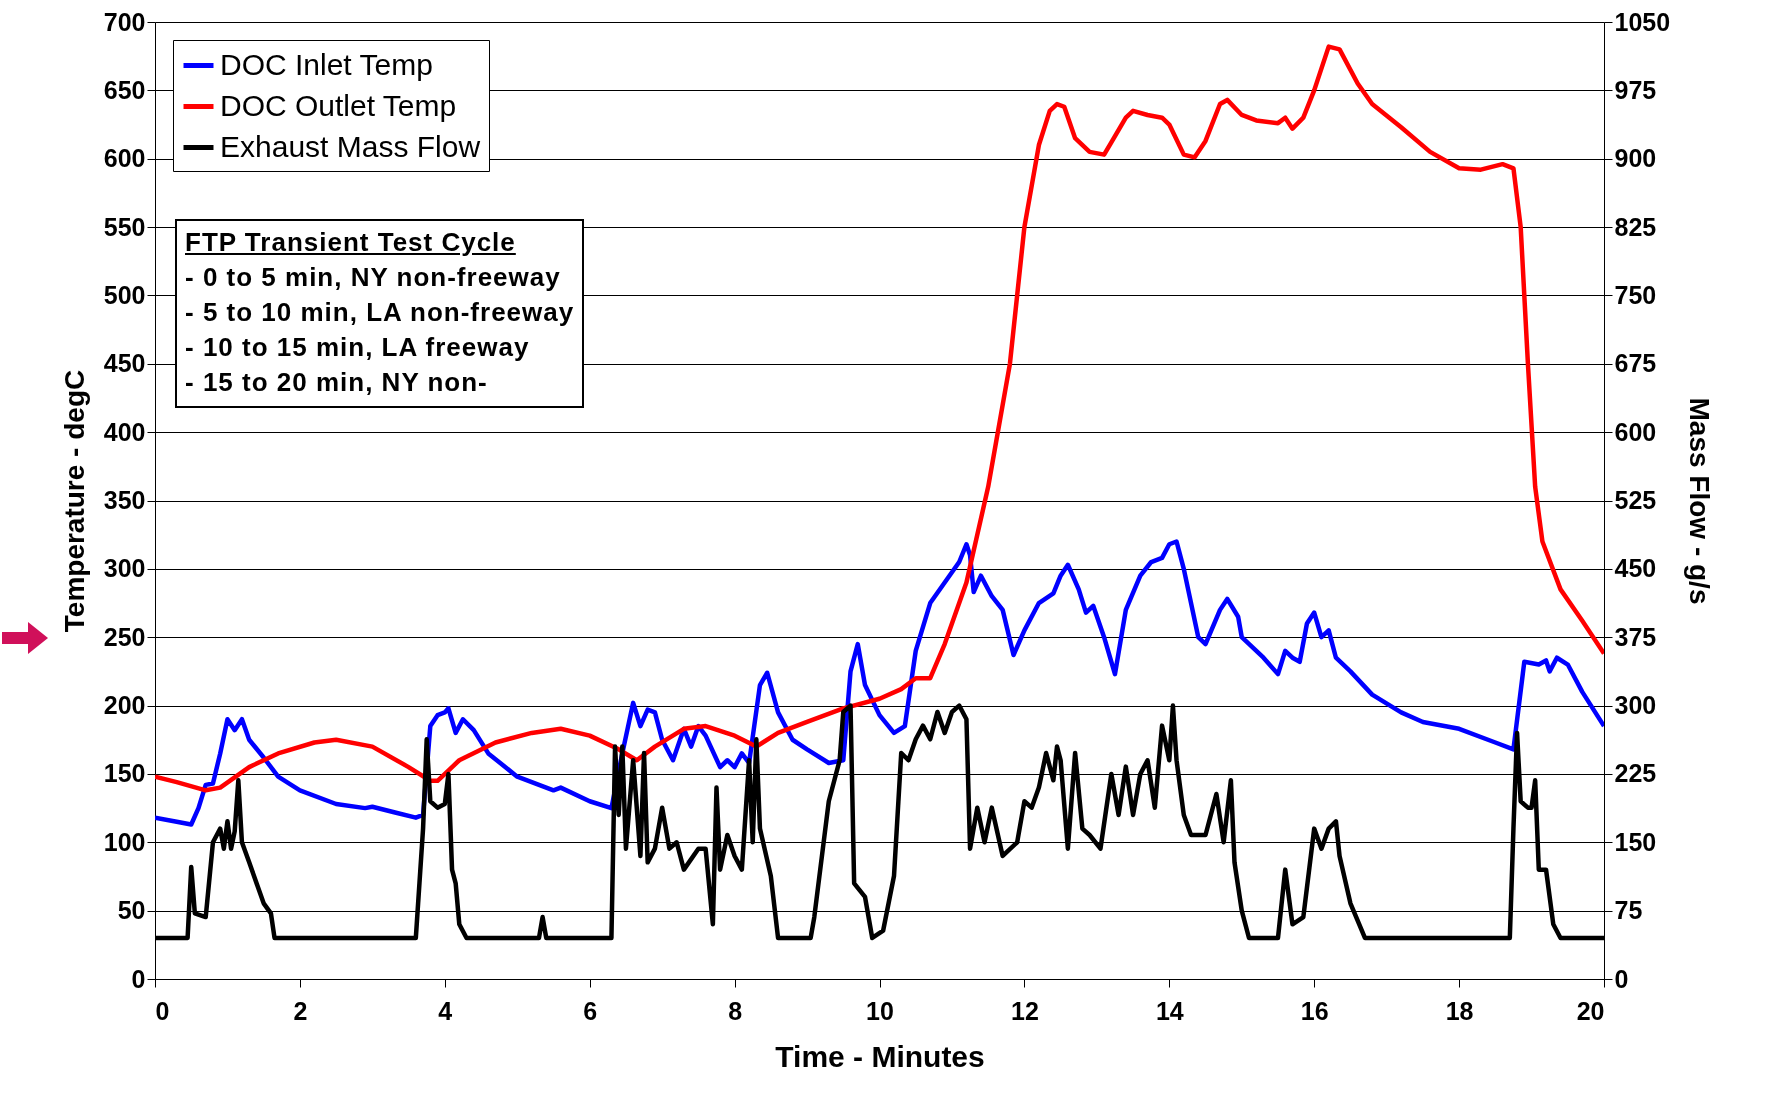 This screenshot has width=1783, height=1099. What do you see at coordinates (1635, 431) in the screenshot?
I see `y2-tick-label: 600` at bounding box center [1635, 431].